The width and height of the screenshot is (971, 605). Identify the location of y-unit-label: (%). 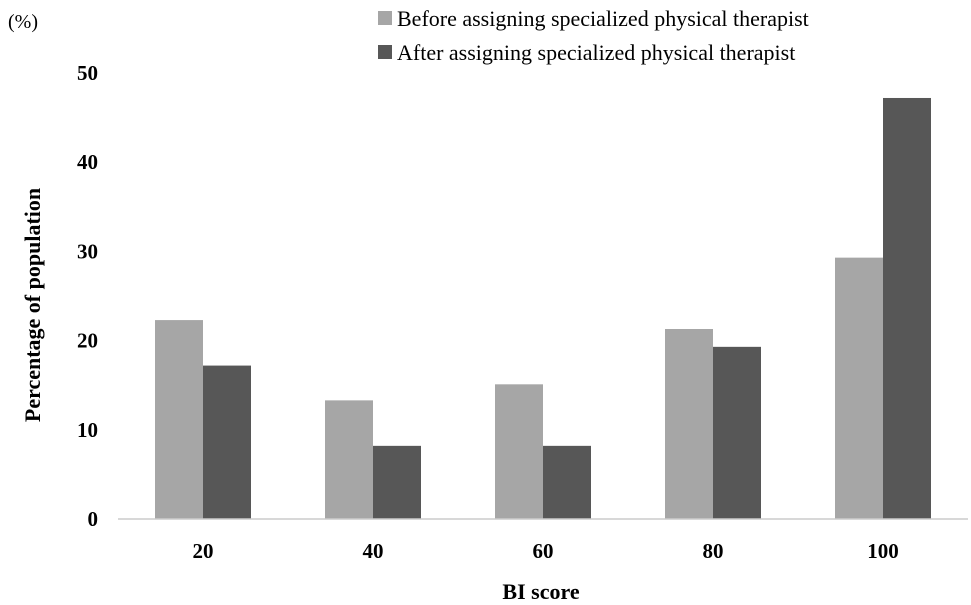
(23, 22).